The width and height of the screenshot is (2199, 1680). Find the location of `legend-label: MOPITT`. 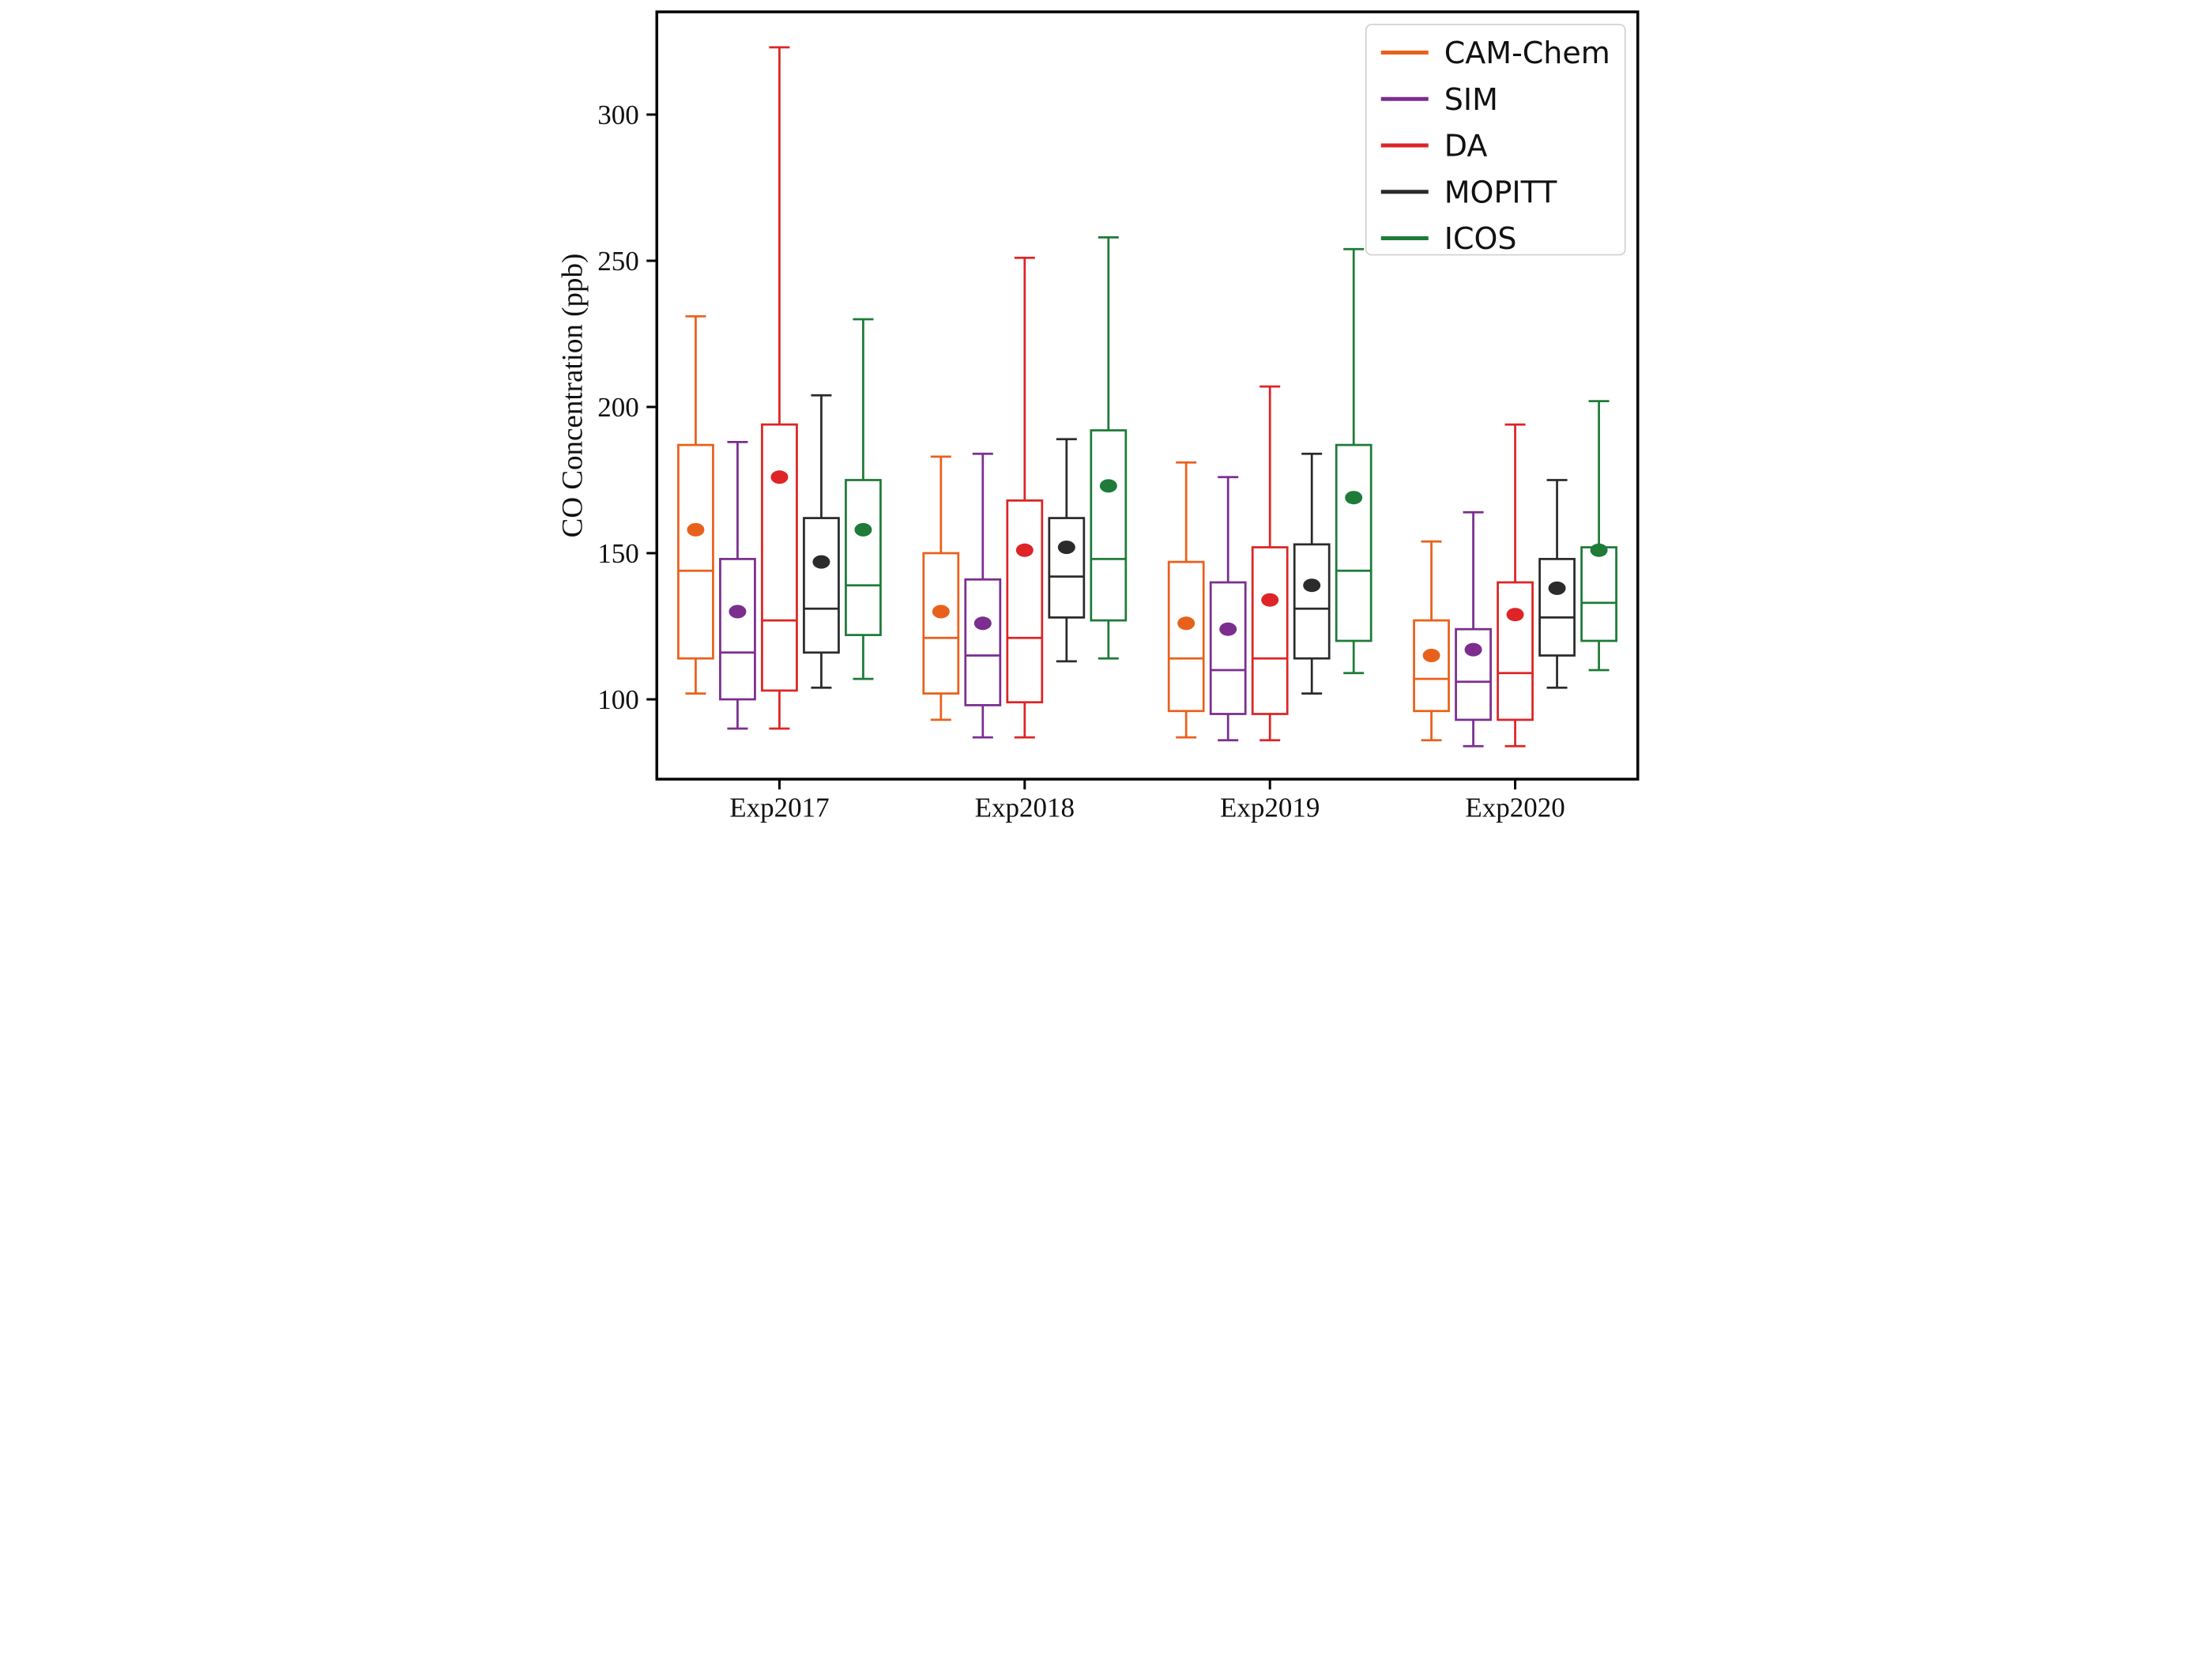

legend-label: MOPITT is located at coordinates (1500, 192).